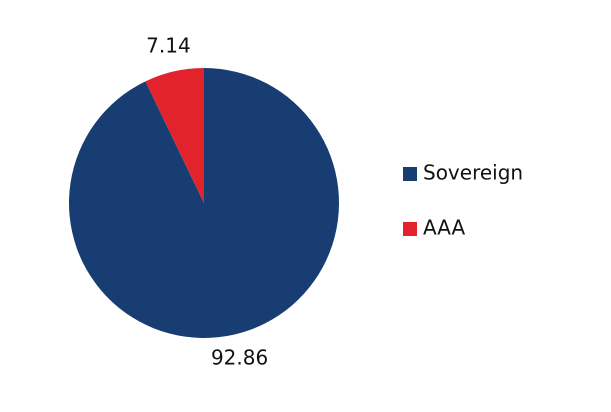 This screenshot has height=412, width=611. Describe the element at coordinates (473, 173) in the screenshot. I see `legend-label: Sovereign` at that location.